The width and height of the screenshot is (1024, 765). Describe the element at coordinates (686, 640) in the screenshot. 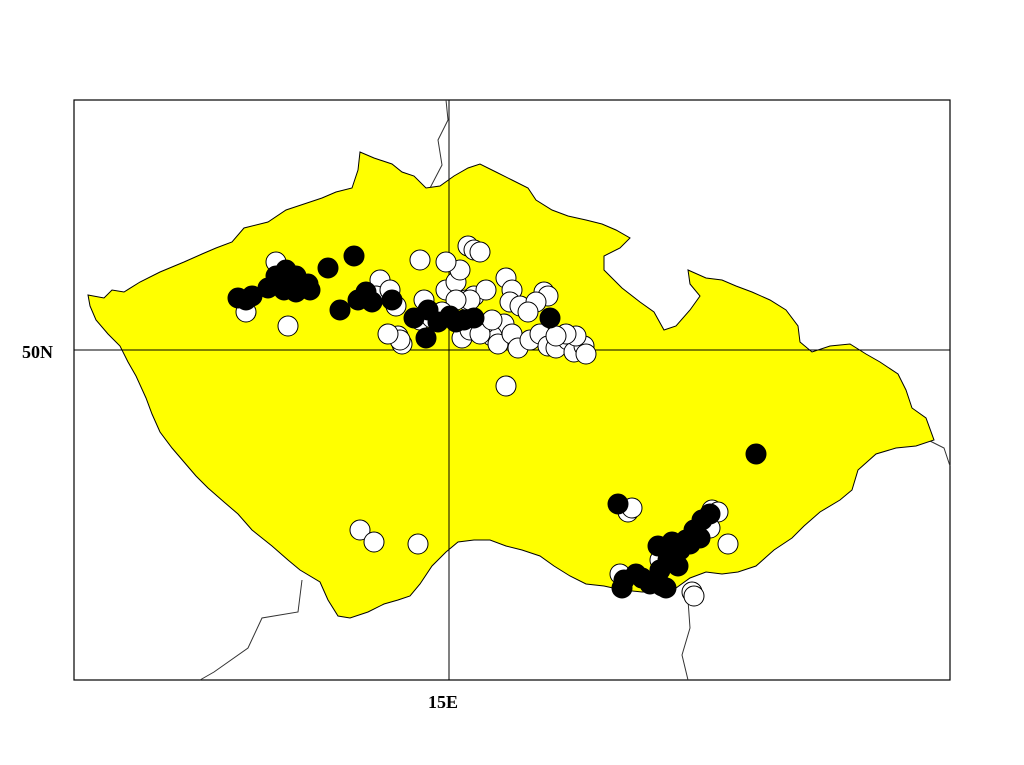

I see `border-austria-slovakia` at that location.